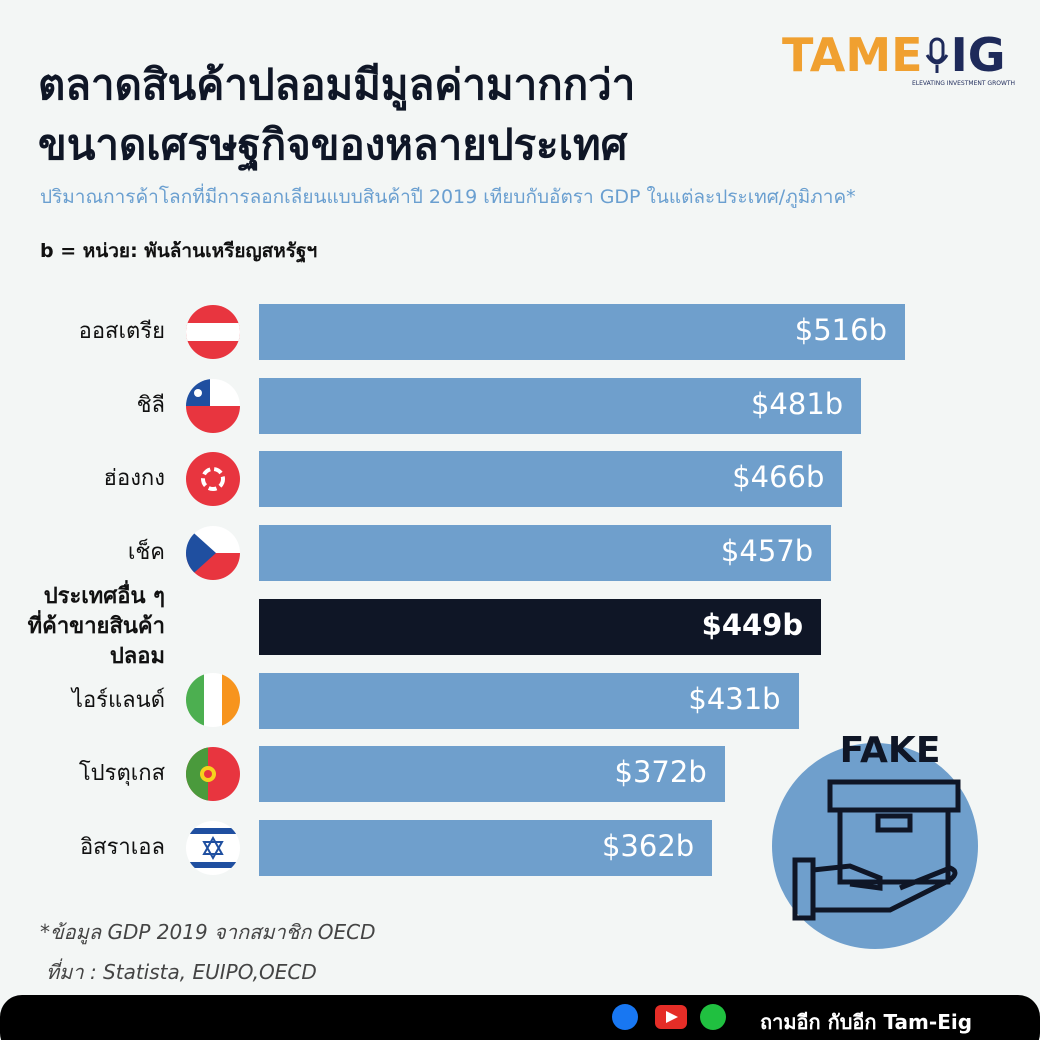  Describe the element at coordinates (852, 55) in the screenshot. I see `logo-left: TAME` at that location.